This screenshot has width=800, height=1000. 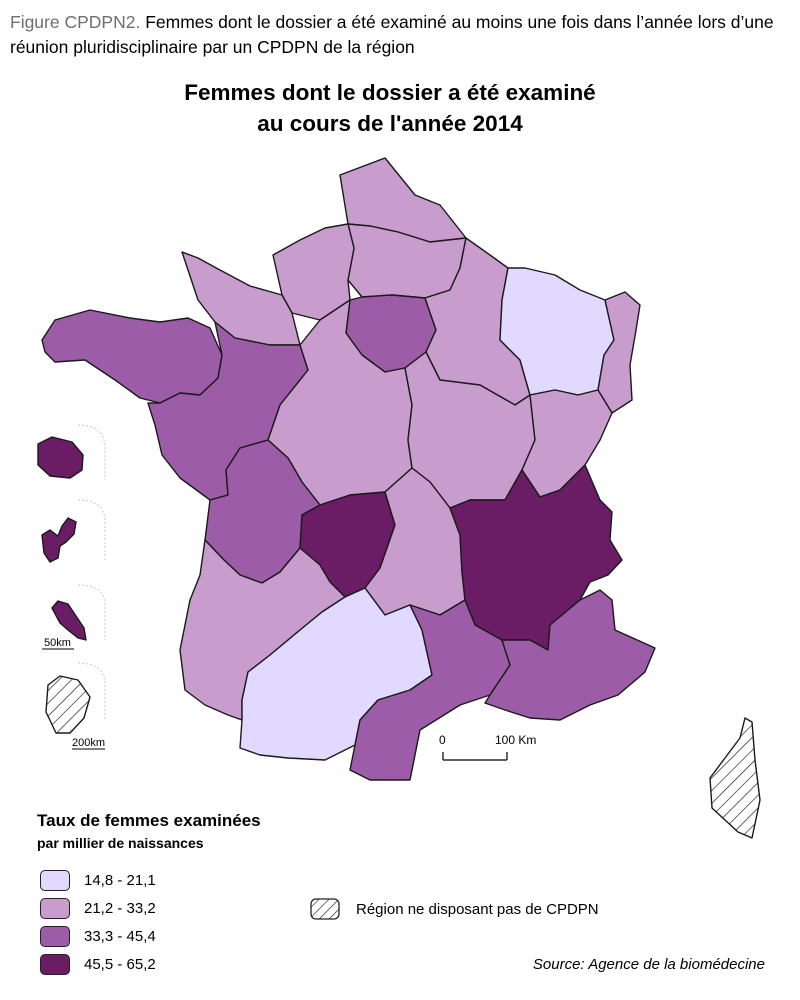 I want to click on scale-bar-start-label: 0, so click(x=442, y=740).